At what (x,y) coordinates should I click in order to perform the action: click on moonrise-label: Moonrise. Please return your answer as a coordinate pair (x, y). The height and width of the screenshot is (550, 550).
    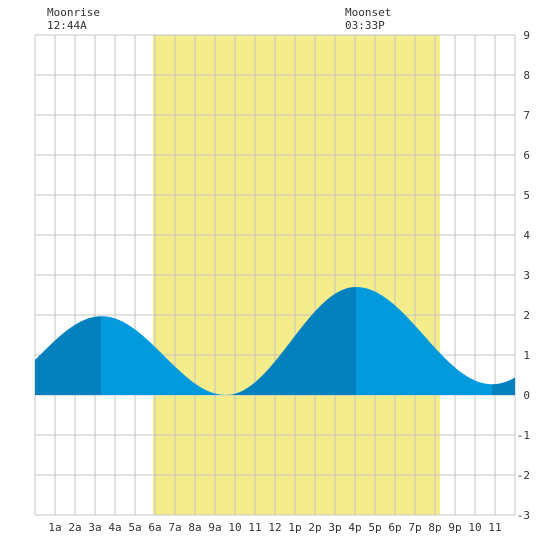
    Looking at the image, I should click on (73, 12).